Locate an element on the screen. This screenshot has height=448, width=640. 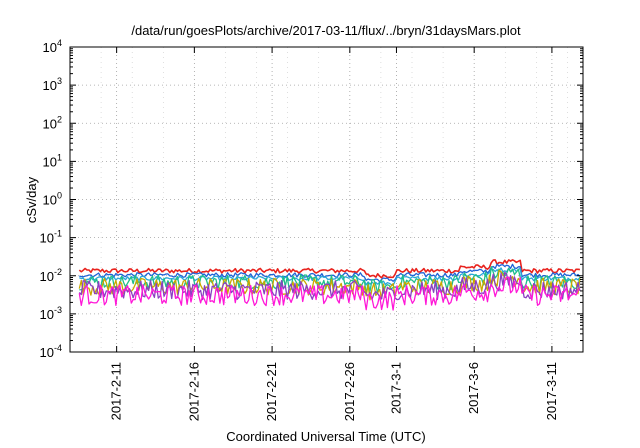
y-tick-label: 10¹ is located at coordinates (52, 160).